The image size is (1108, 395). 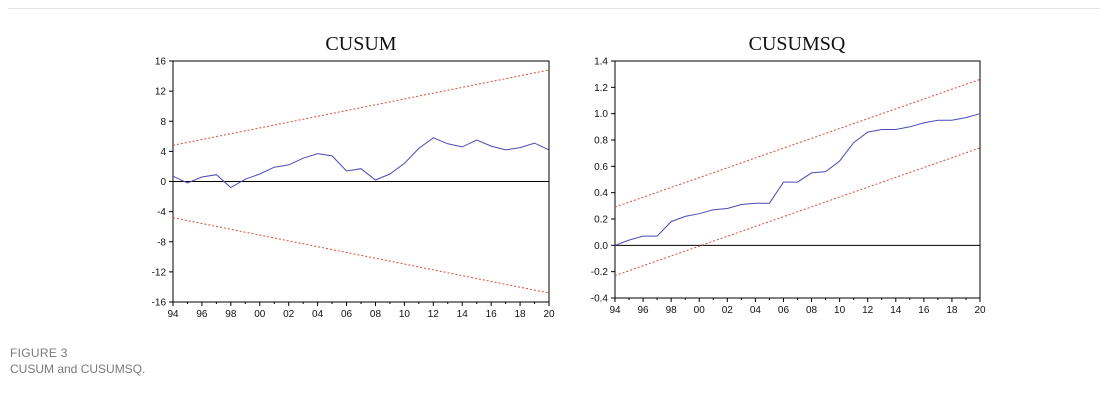 I want to click on cusumsq-statistic-line, so click(x=797, y=179).